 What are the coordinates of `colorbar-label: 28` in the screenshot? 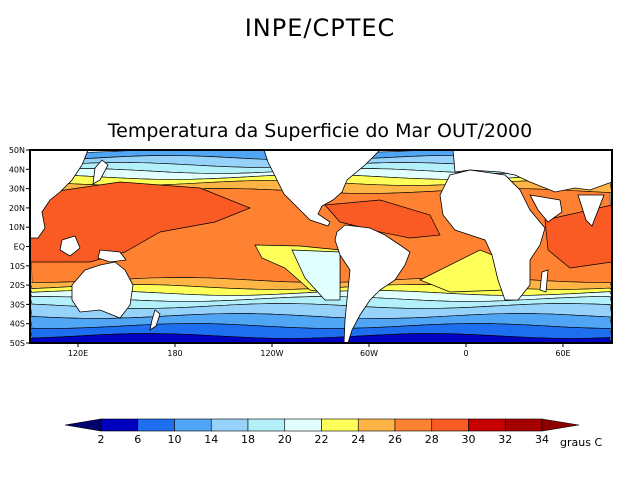 It's located at (432, 439).